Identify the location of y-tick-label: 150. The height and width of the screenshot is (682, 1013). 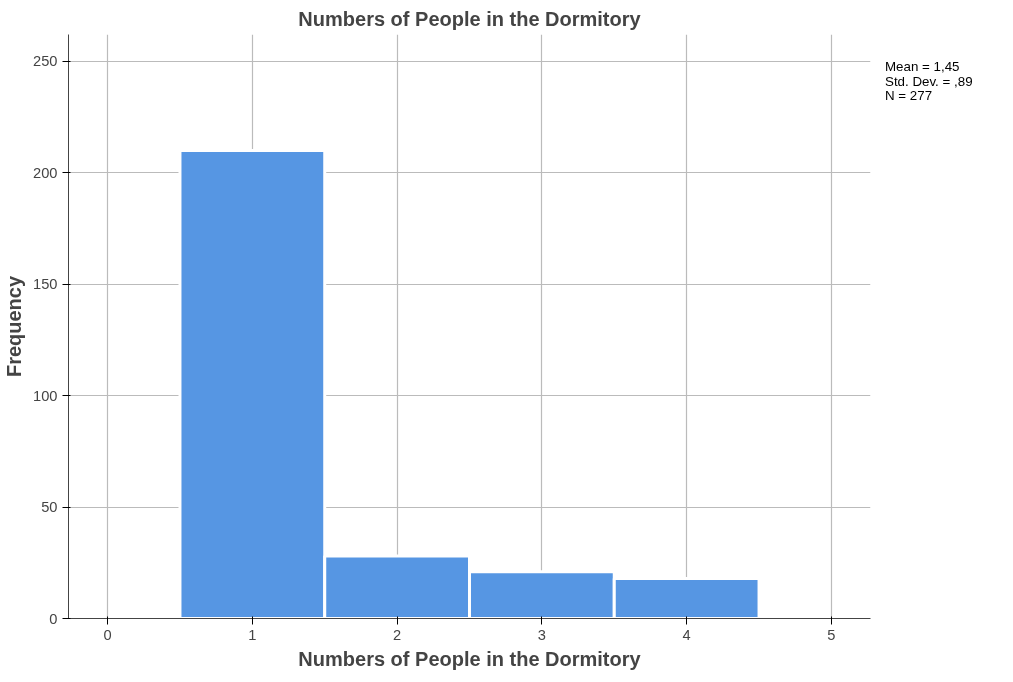
(45, 284).